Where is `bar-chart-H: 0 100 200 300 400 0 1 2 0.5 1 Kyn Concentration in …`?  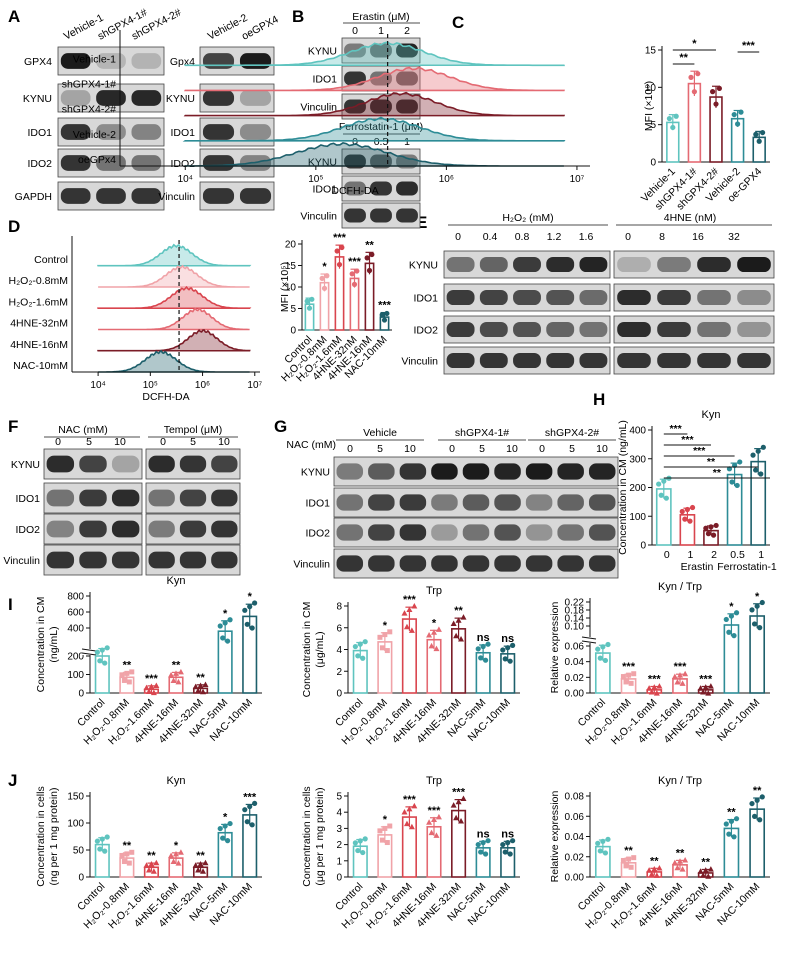
bar-chart-H: 0 100 200 300 400 0 1 2 0.5 1 Kyn Concentration in … is located at coordinates (697, 491).